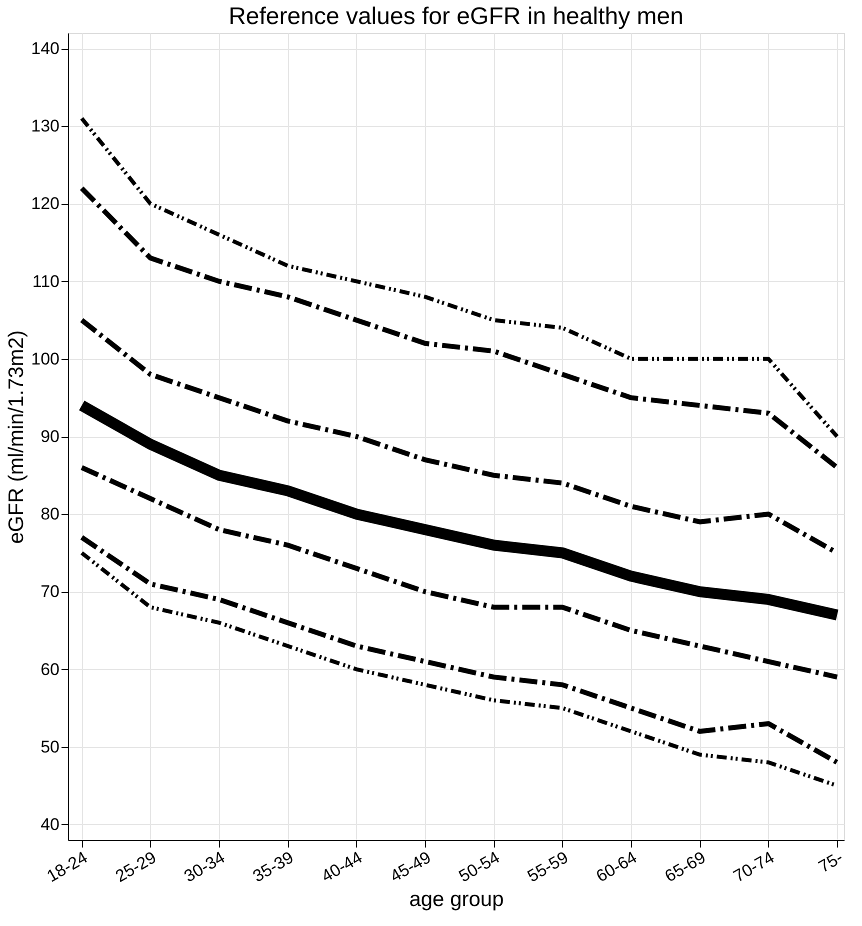  What do you see at coordinates (16, 437) in the screenshot?
I see `y-axis-title: eGFR (ml/min/1.73m2)` at bounding box center [16, 437].